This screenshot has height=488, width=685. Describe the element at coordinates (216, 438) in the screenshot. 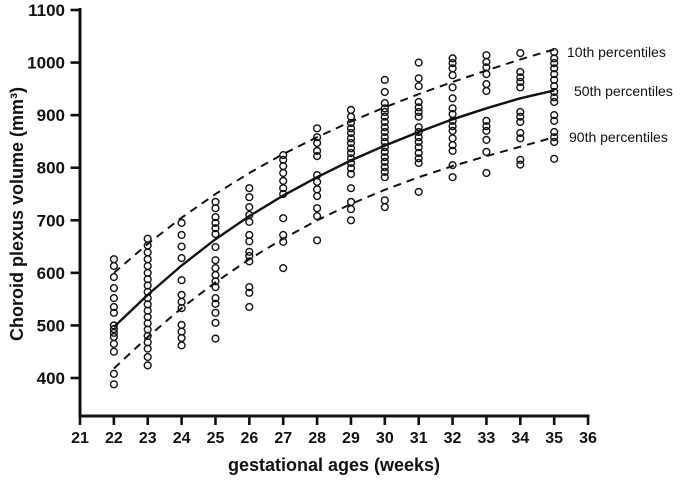

I see `x-tick-label: 25` at that location.